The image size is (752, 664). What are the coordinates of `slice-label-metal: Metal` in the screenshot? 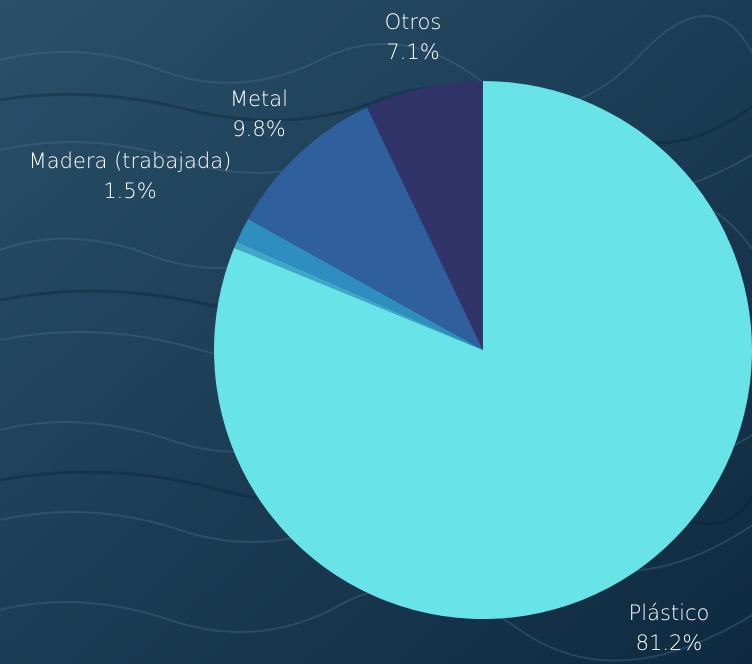 It's located at (259, 99).